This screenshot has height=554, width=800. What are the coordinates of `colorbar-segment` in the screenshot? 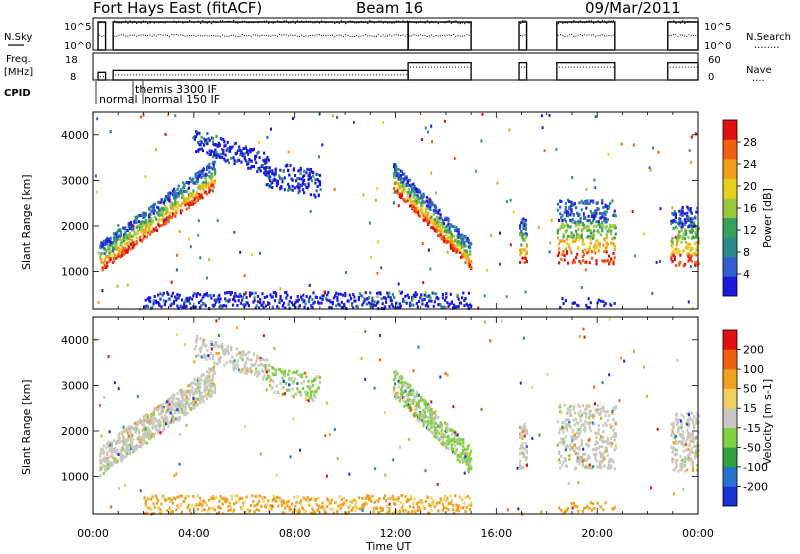 It's located at (730, 169).